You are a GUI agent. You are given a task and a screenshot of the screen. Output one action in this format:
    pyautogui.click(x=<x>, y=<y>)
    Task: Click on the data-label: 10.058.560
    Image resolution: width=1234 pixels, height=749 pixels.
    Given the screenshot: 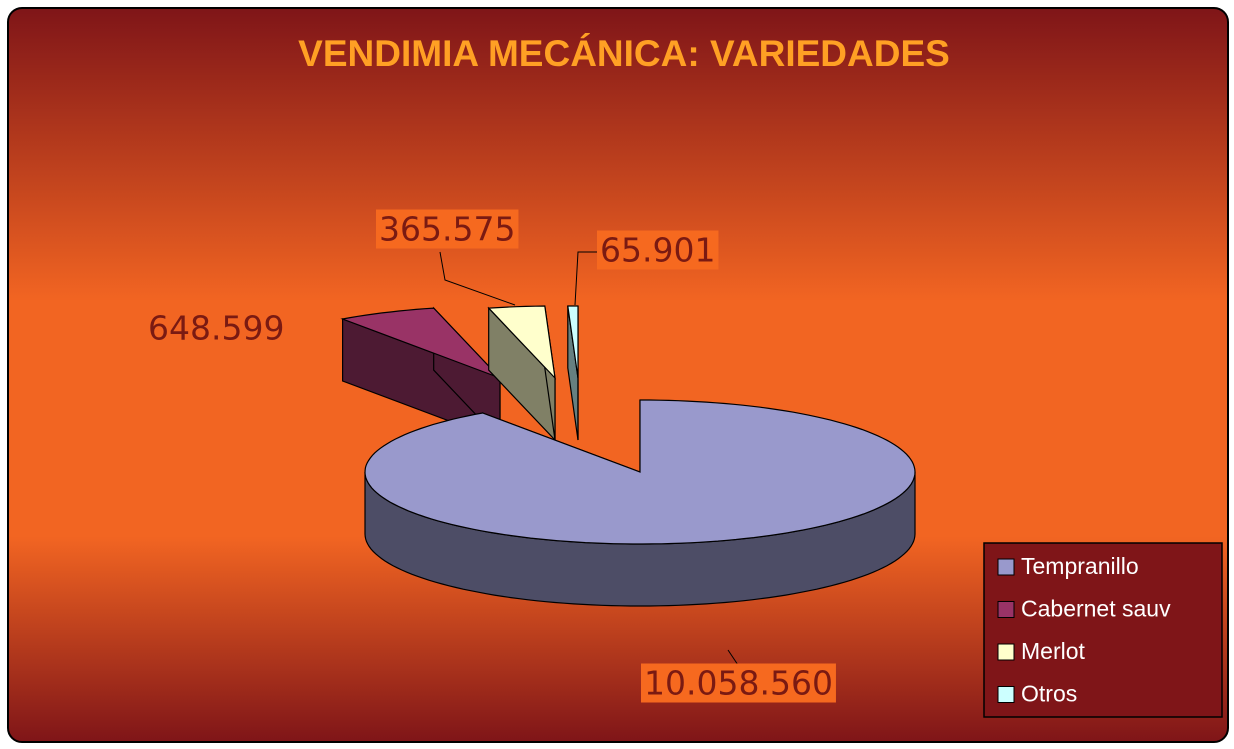 What is the action you would take?
    pyautogui.click(x=738, y=683)
    